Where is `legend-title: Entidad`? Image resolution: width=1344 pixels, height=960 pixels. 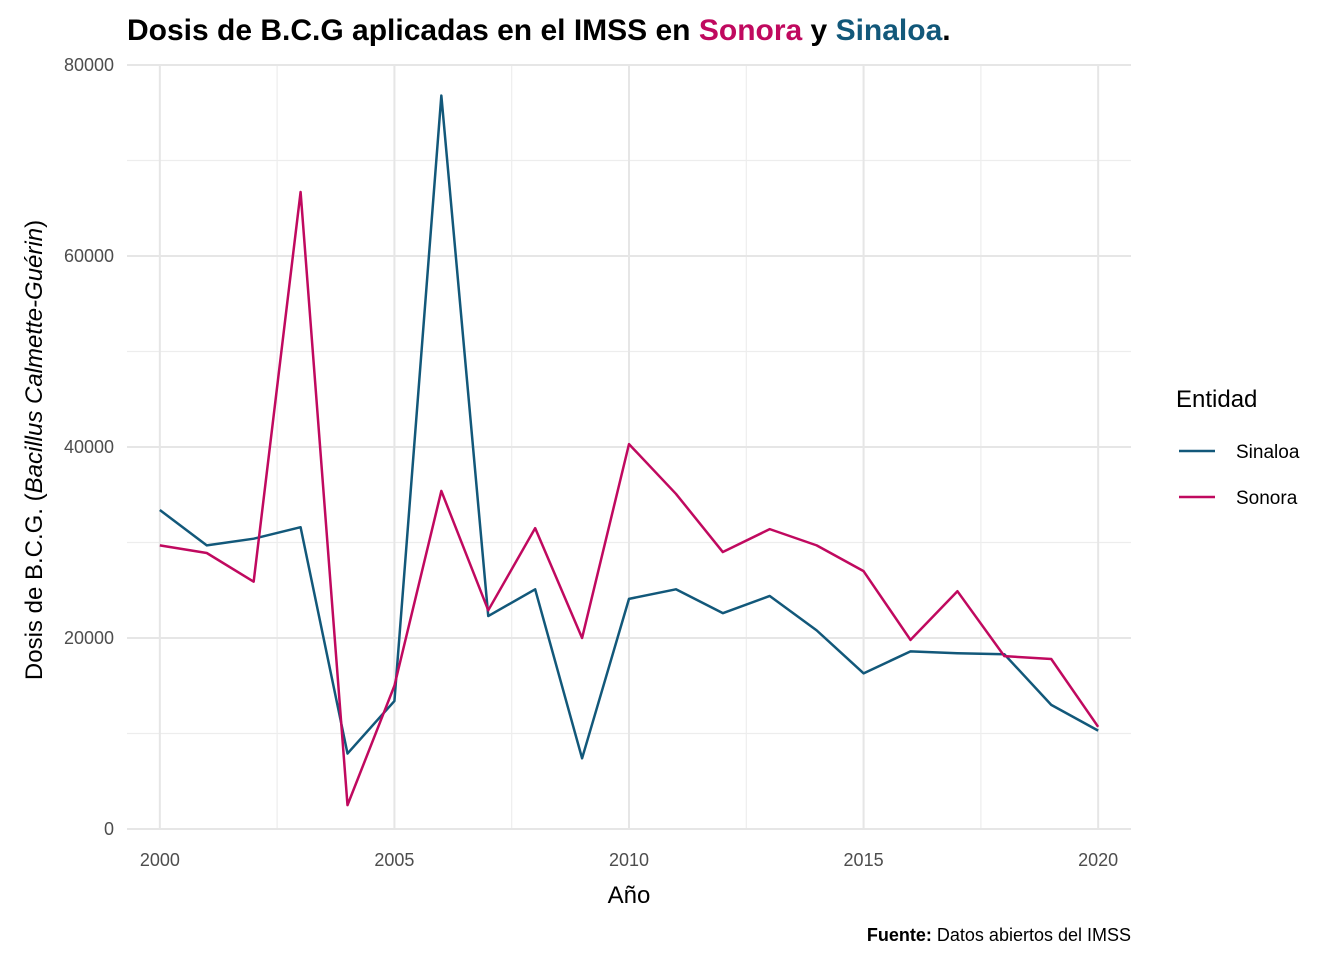 legend-title: Entidad is located at coordinates (1216, 399).